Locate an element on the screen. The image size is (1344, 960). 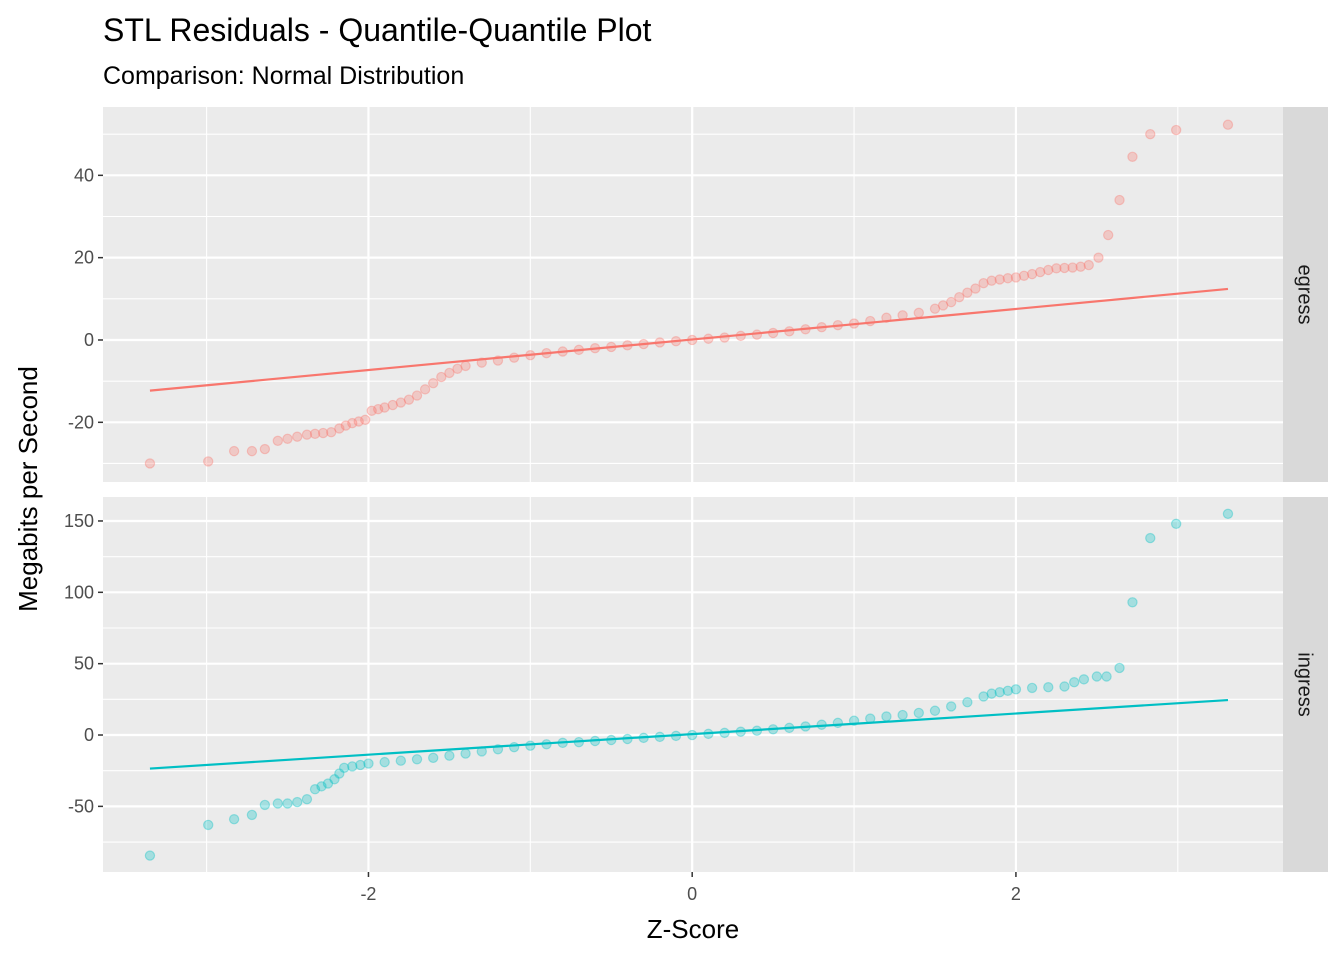
x-tick-label: 2 is located at coordinates (1016, 894).